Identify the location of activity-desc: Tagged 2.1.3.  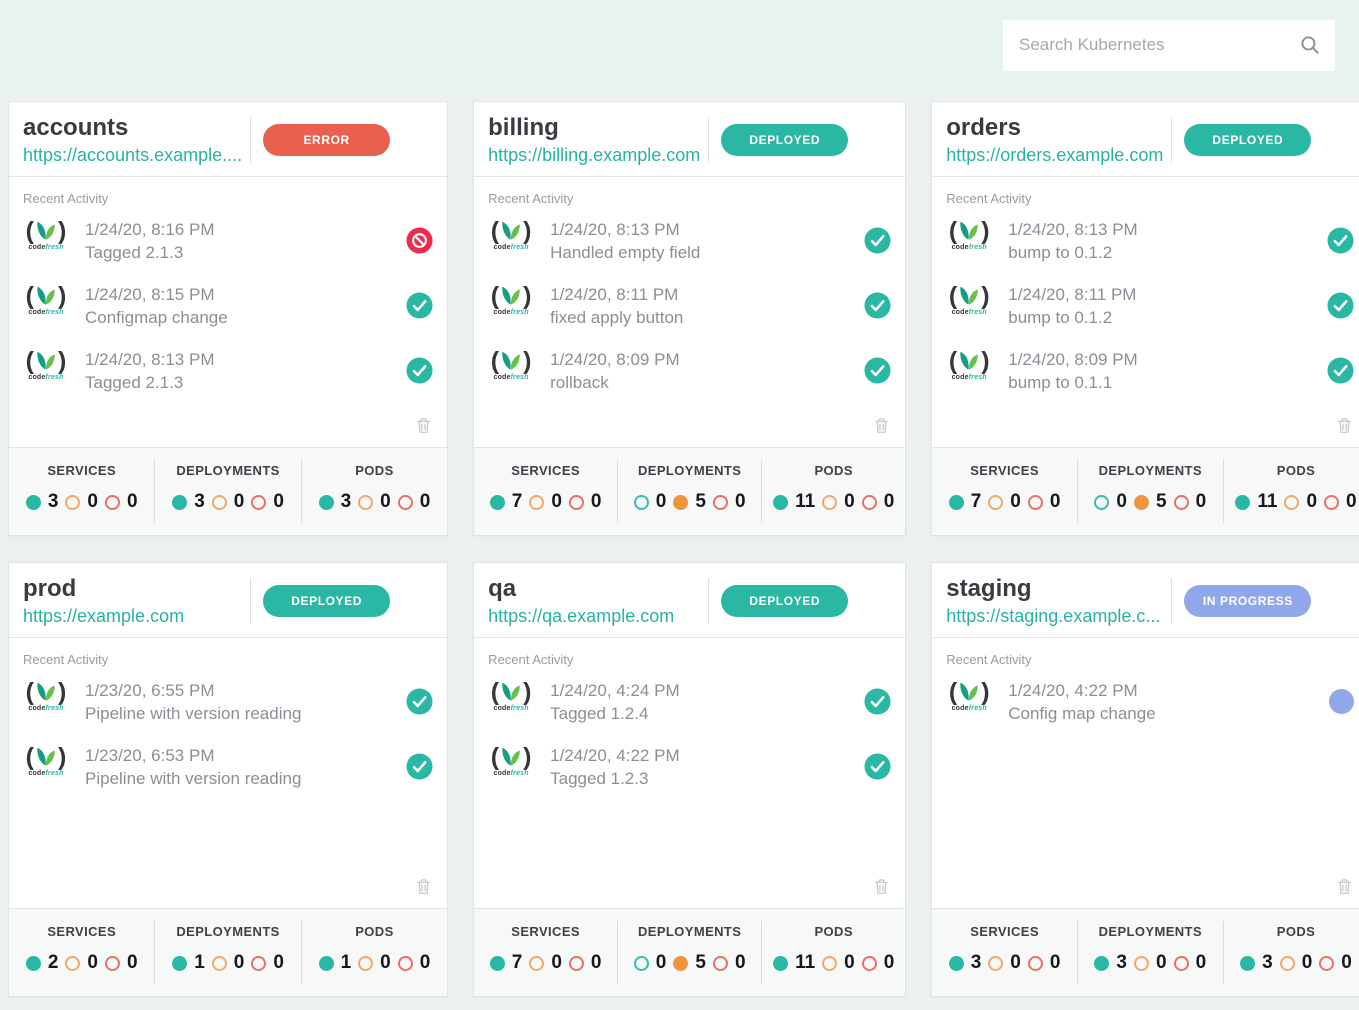
(134, 252).